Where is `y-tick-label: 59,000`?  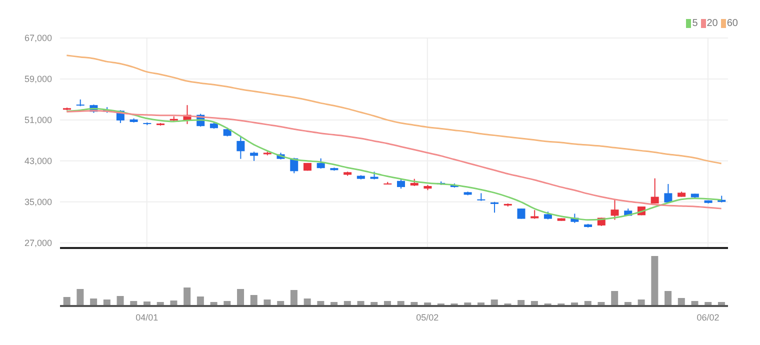
y-tick-label: 59,000 is located at coordinates (38, 79).